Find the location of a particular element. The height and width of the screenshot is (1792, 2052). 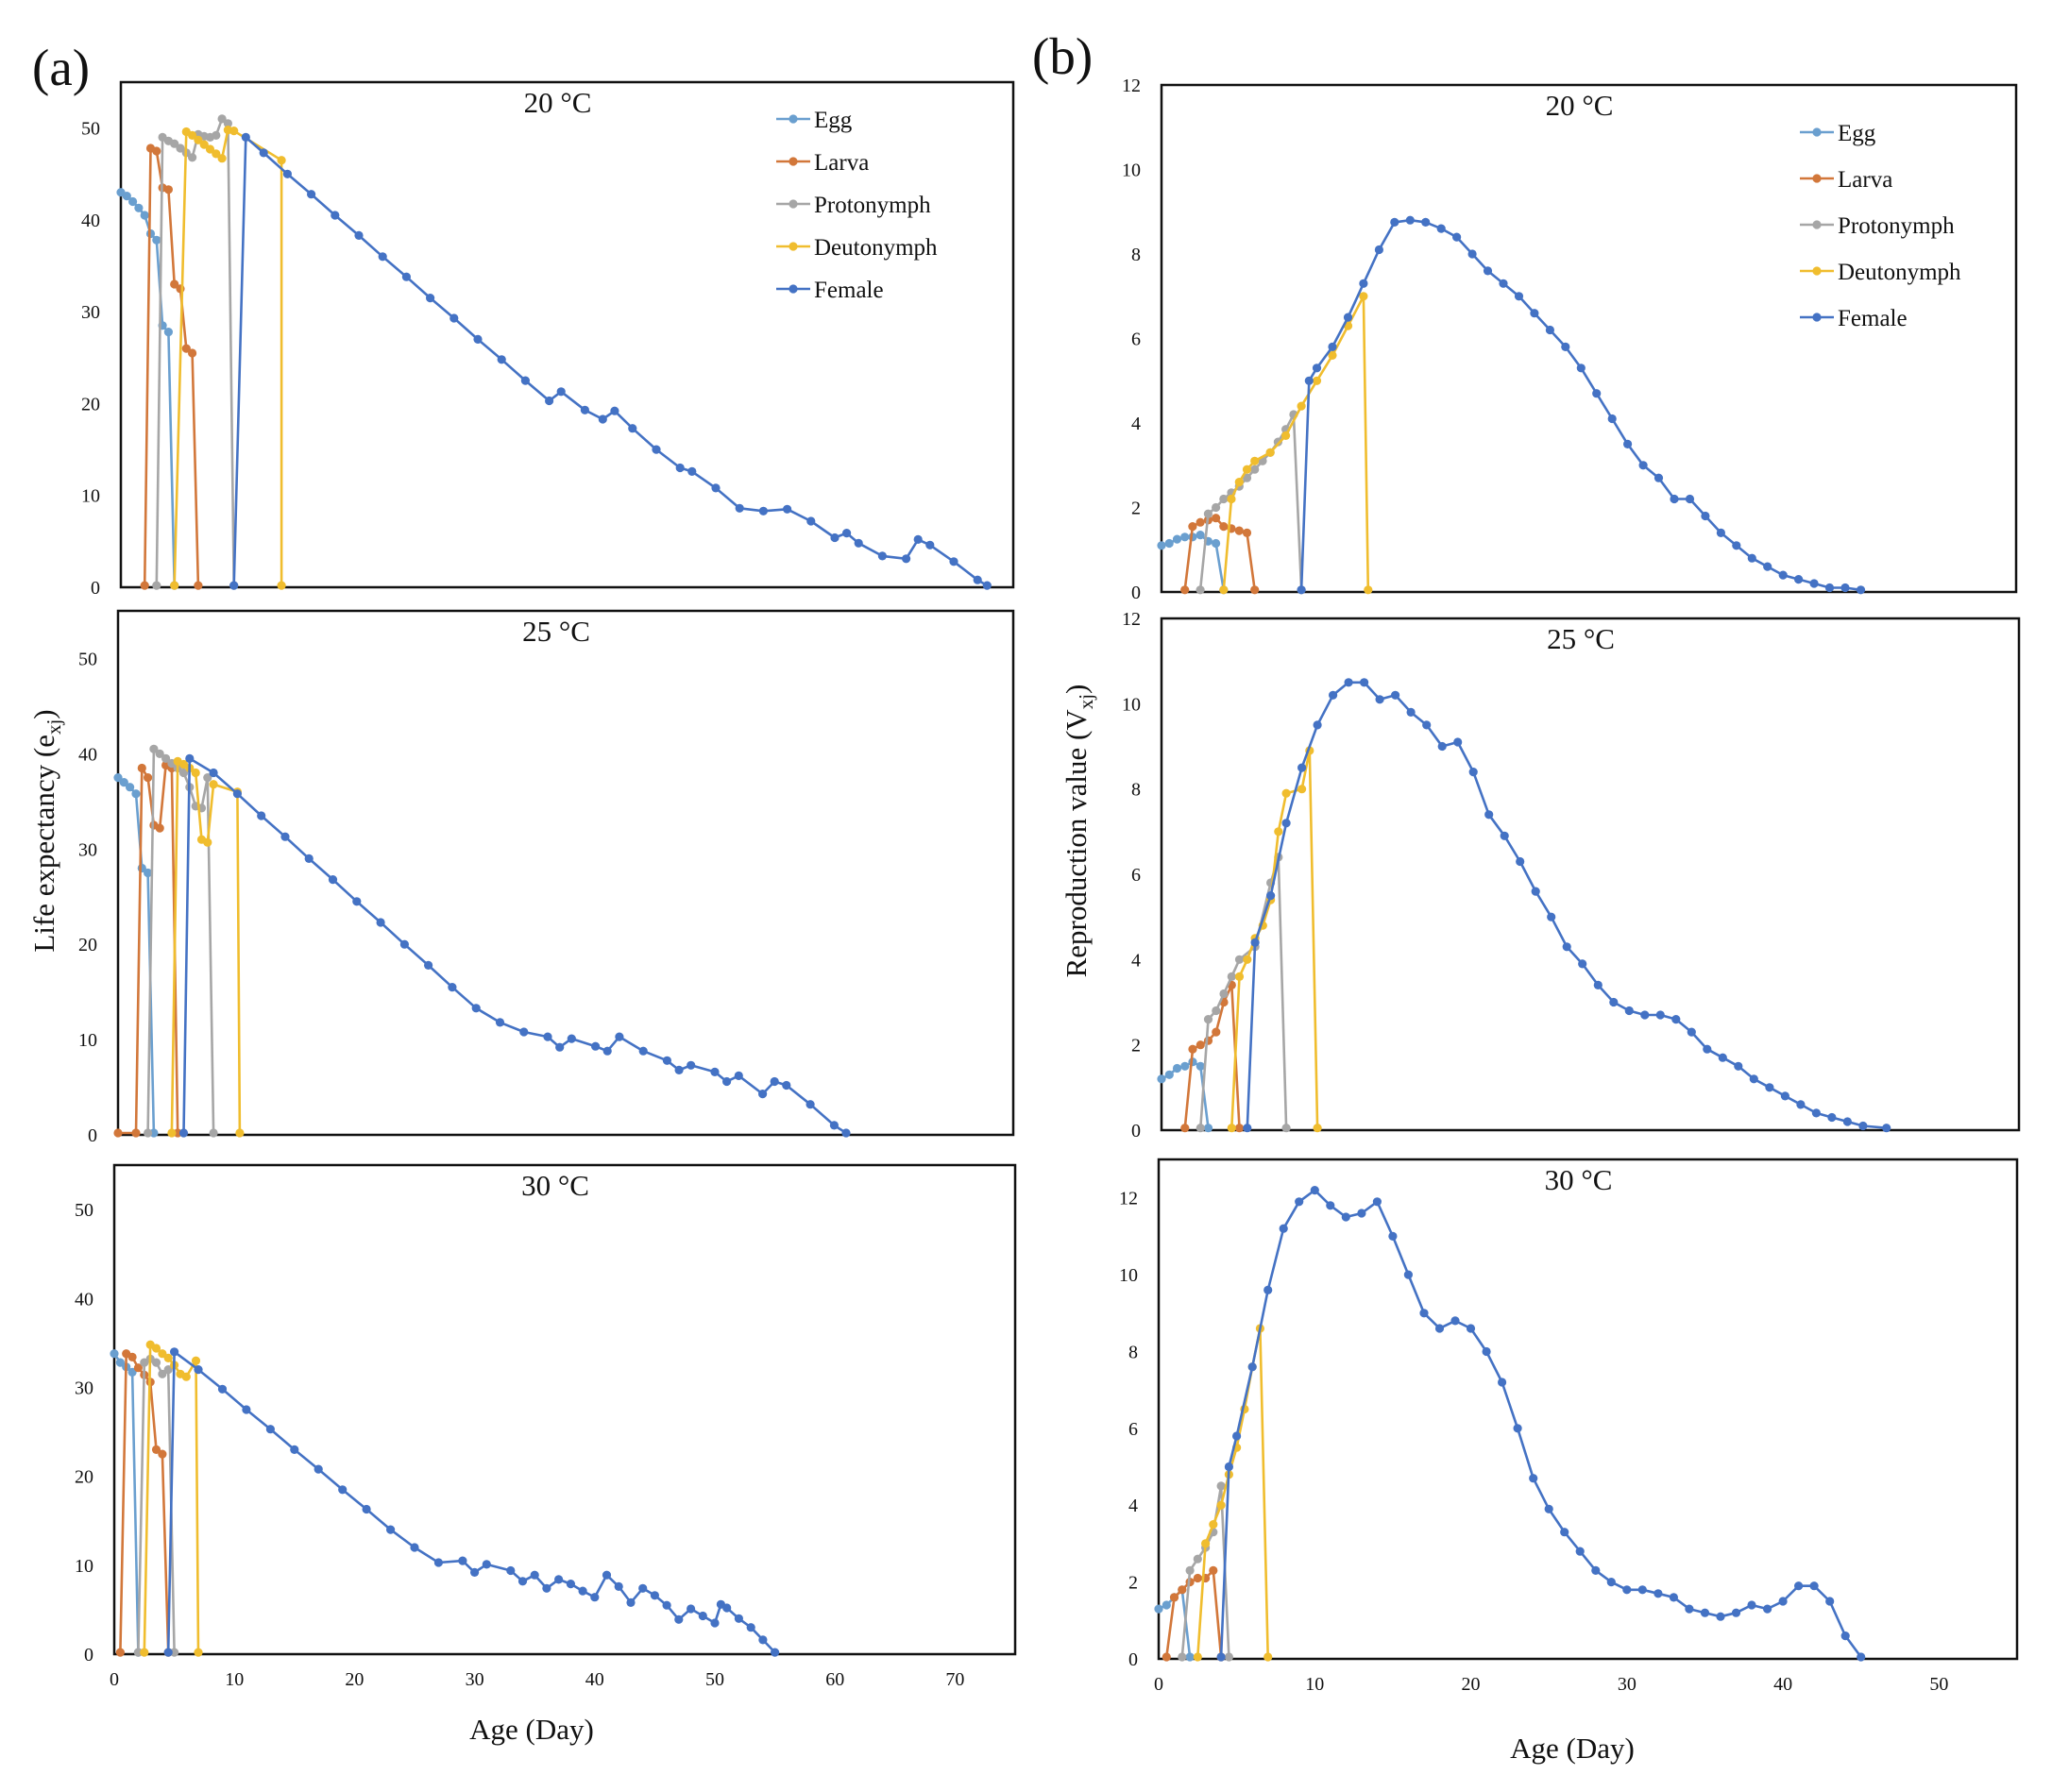

chart-panel-b-3: 30 °C 0 2 4 6 8 10 12 0 10 20 30 40 50 is located at coordinates (1569, 1427).